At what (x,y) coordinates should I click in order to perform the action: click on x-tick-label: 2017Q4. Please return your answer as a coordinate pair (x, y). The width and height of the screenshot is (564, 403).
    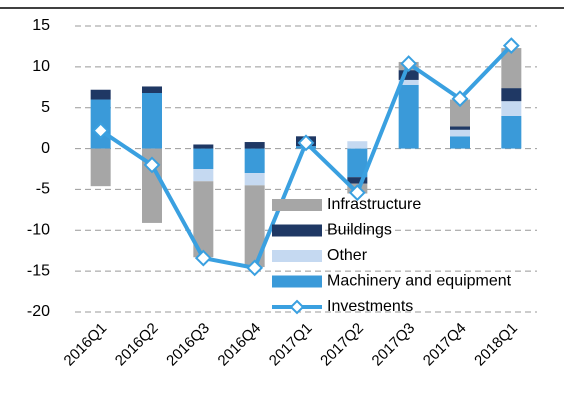
    Looking at the image, I should click on (445, 345).